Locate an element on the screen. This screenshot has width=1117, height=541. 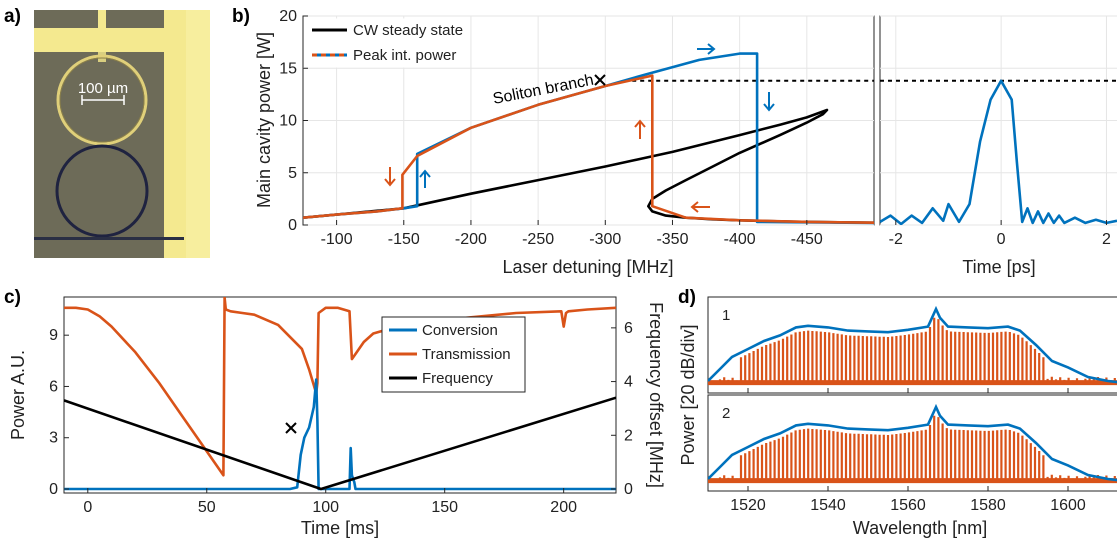
c-ytick-label: 6 is located at coordinates (53, 386).